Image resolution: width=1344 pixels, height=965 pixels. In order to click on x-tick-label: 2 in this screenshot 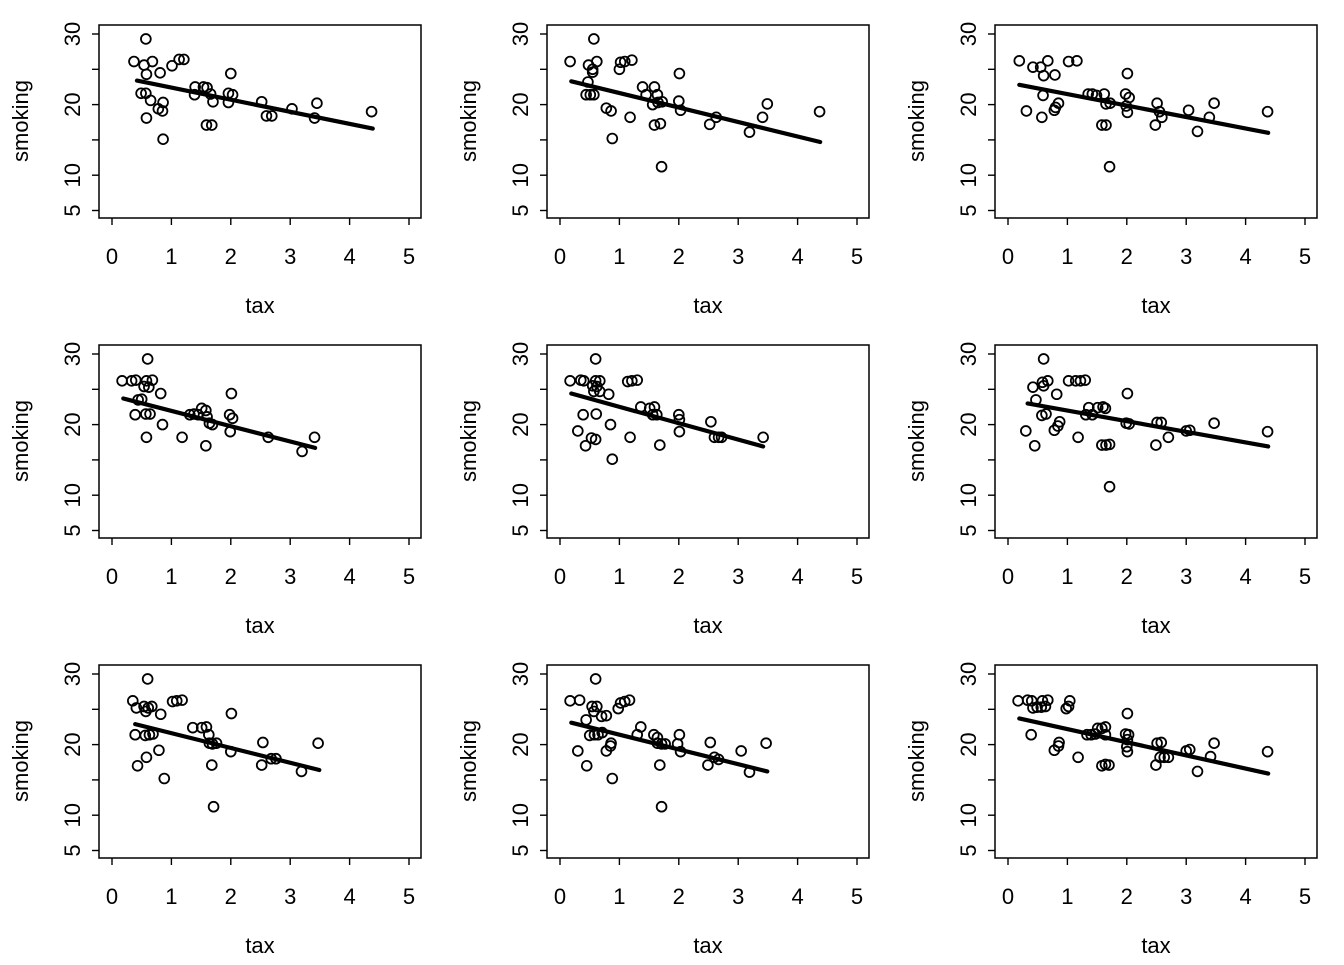, I will do `click(1127, 256)`.